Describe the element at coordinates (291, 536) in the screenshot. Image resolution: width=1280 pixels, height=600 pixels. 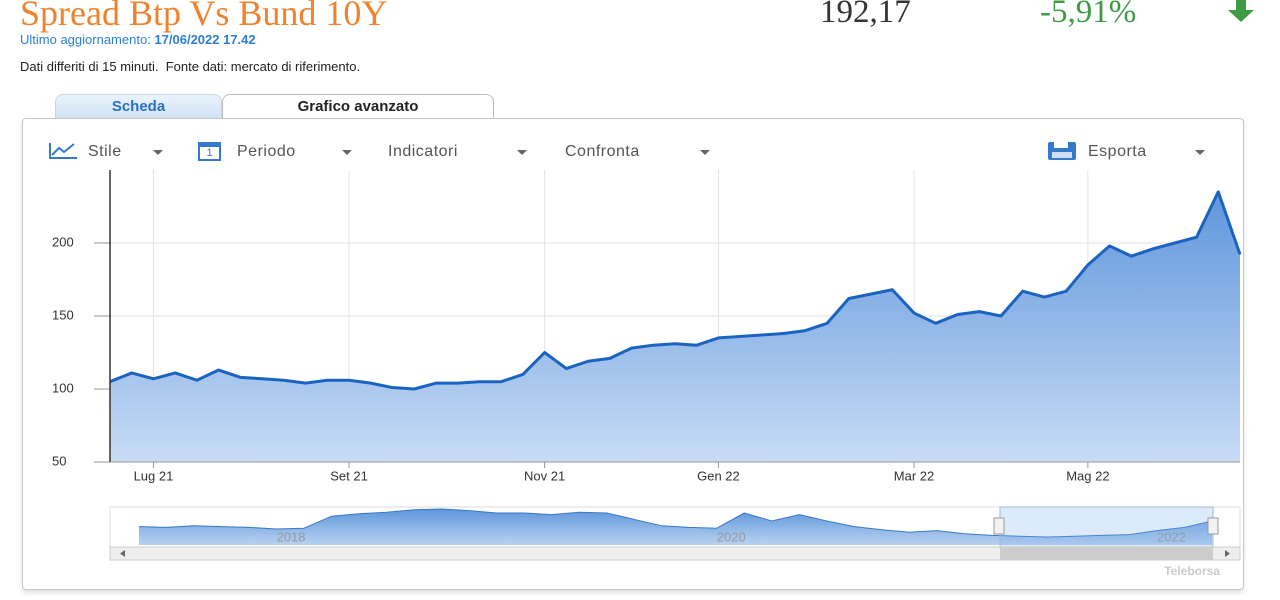
I see `navigator-label: 2018` at that location.